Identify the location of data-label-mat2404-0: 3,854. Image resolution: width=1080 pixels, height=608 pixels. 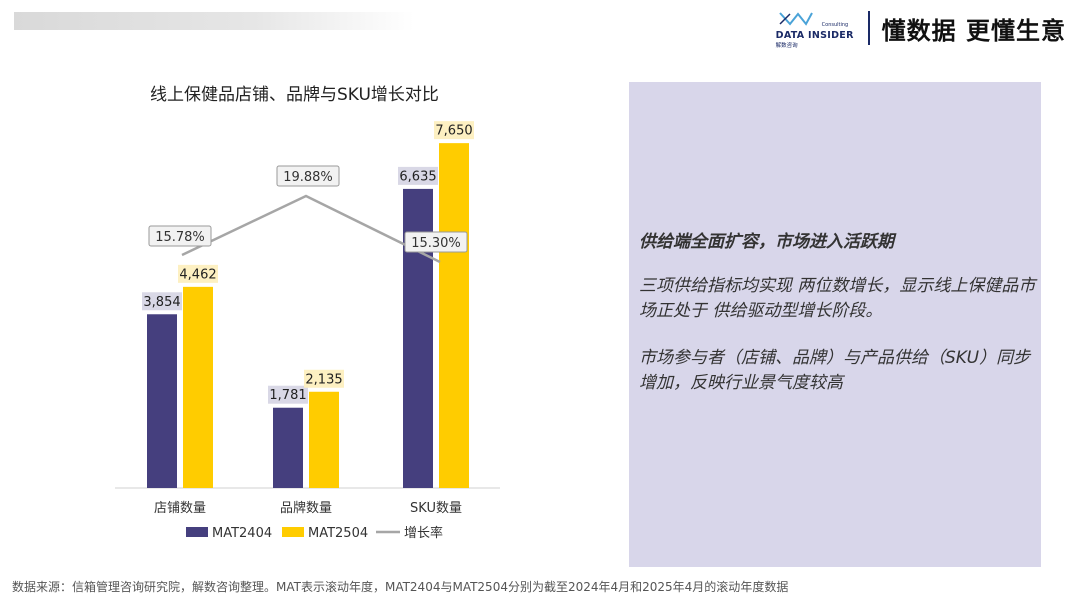
(161, 302).